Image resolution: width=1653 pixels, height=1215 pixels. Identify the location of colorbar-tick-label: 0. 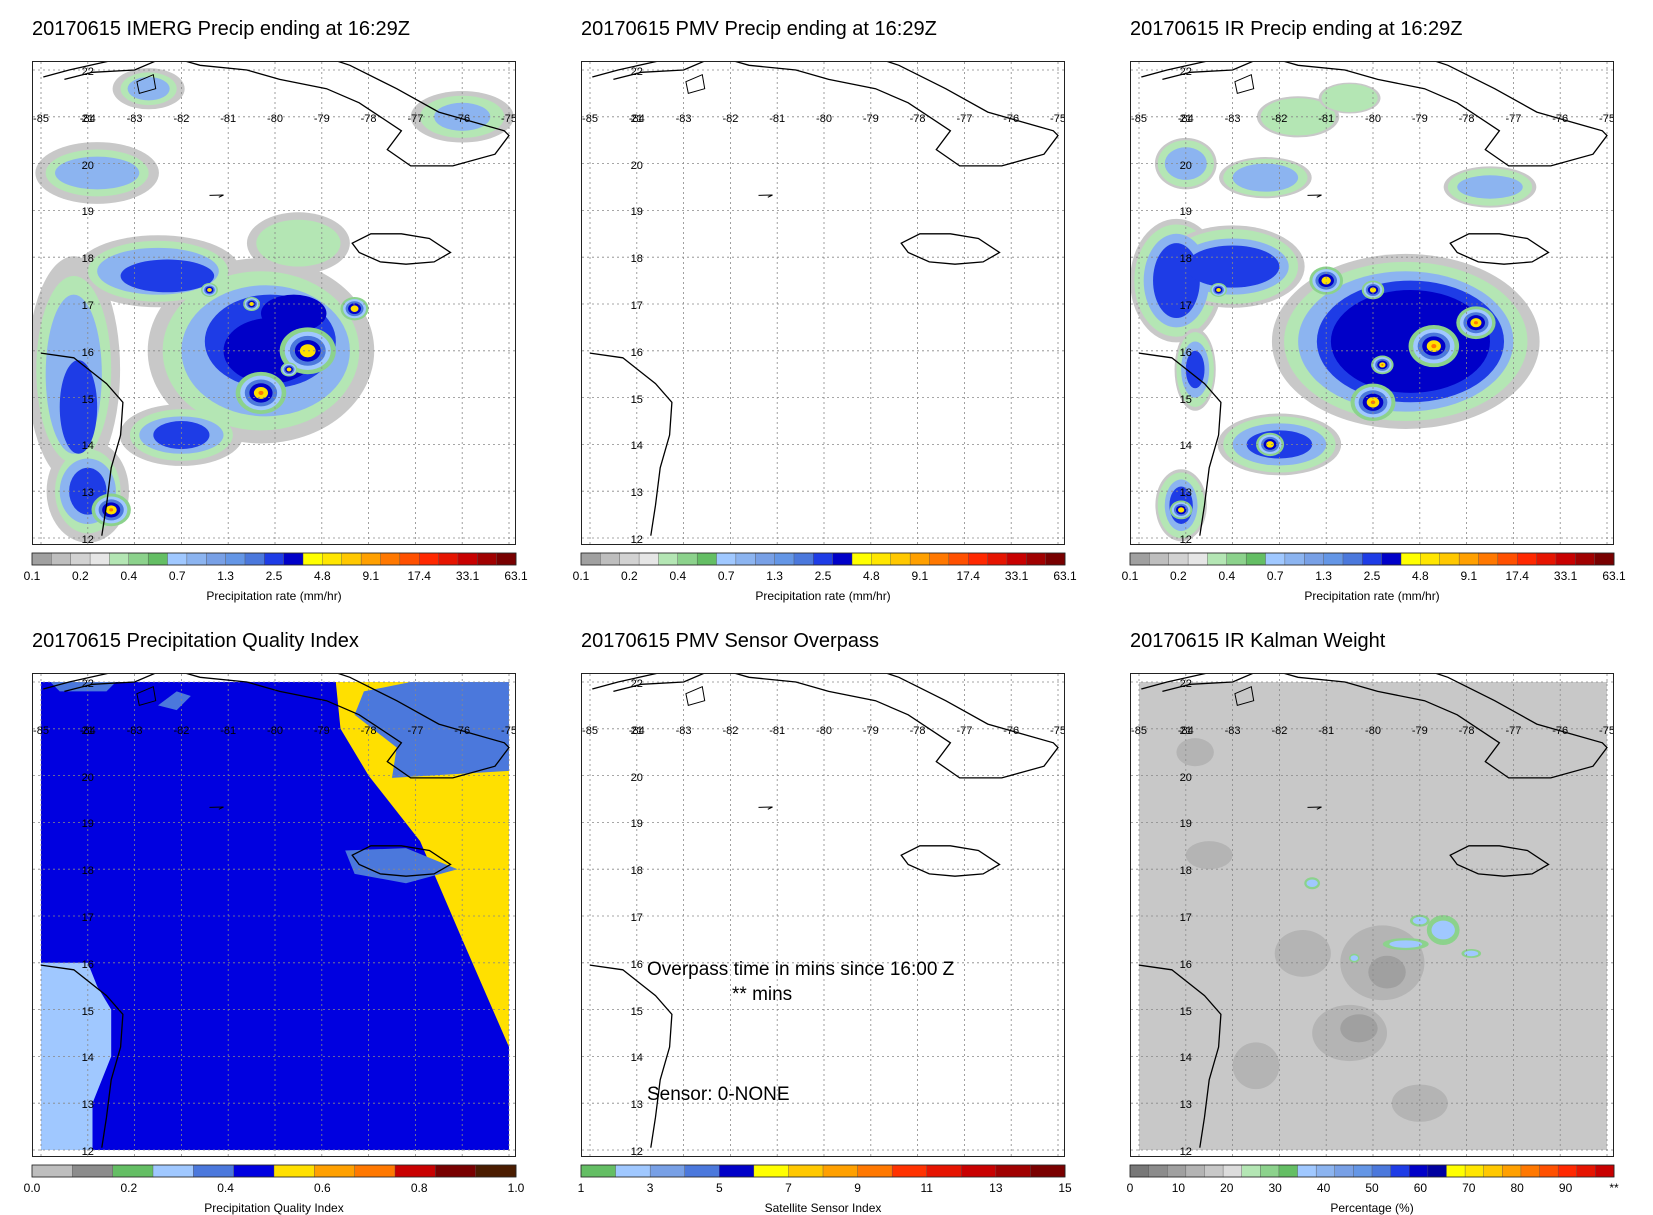
(1130, 1188).